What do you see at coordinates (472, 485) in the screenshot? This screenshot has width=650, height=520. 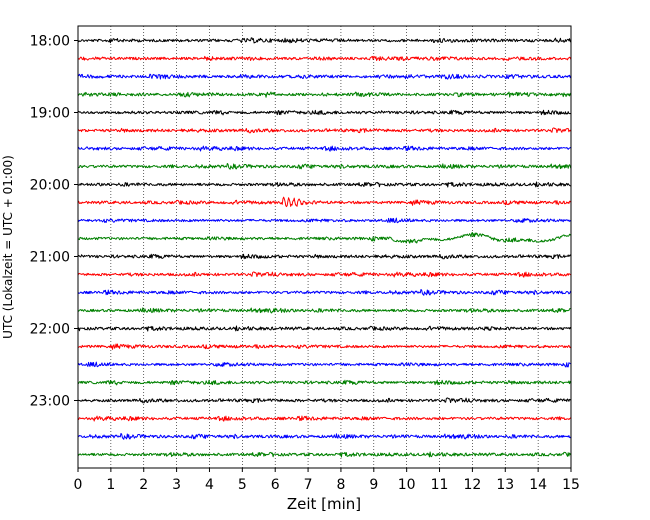 I see `x-tick-label: 12` at bounding box center [472, 485].